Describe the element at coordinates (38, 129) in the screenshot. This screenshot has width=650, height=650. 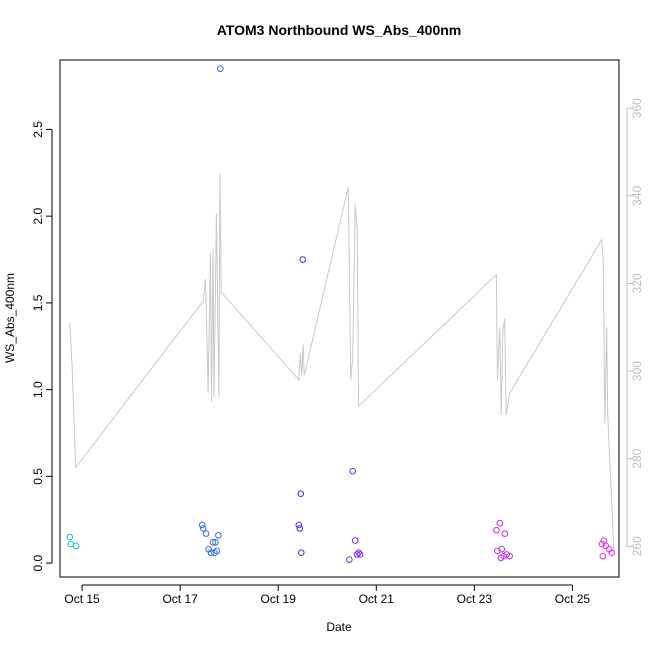
I see `y-tick-label: 2.5` at that location.